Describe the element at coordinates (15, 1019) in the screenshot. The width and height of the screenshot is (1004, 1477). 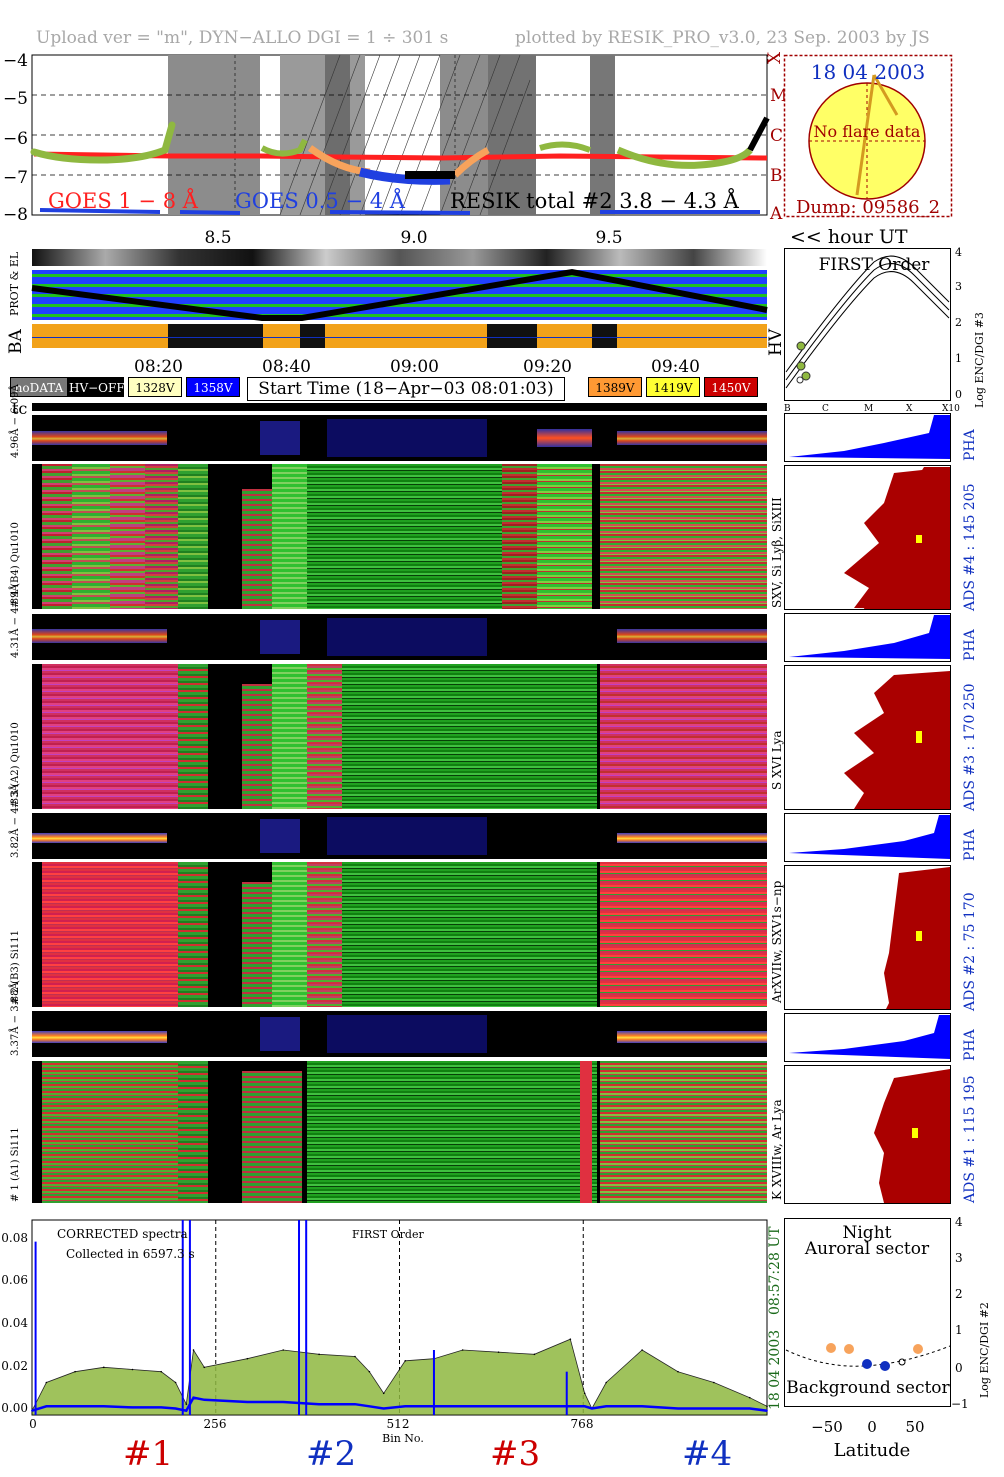
I see `pha-label: 3.37Å − 3.88Å` at that location.